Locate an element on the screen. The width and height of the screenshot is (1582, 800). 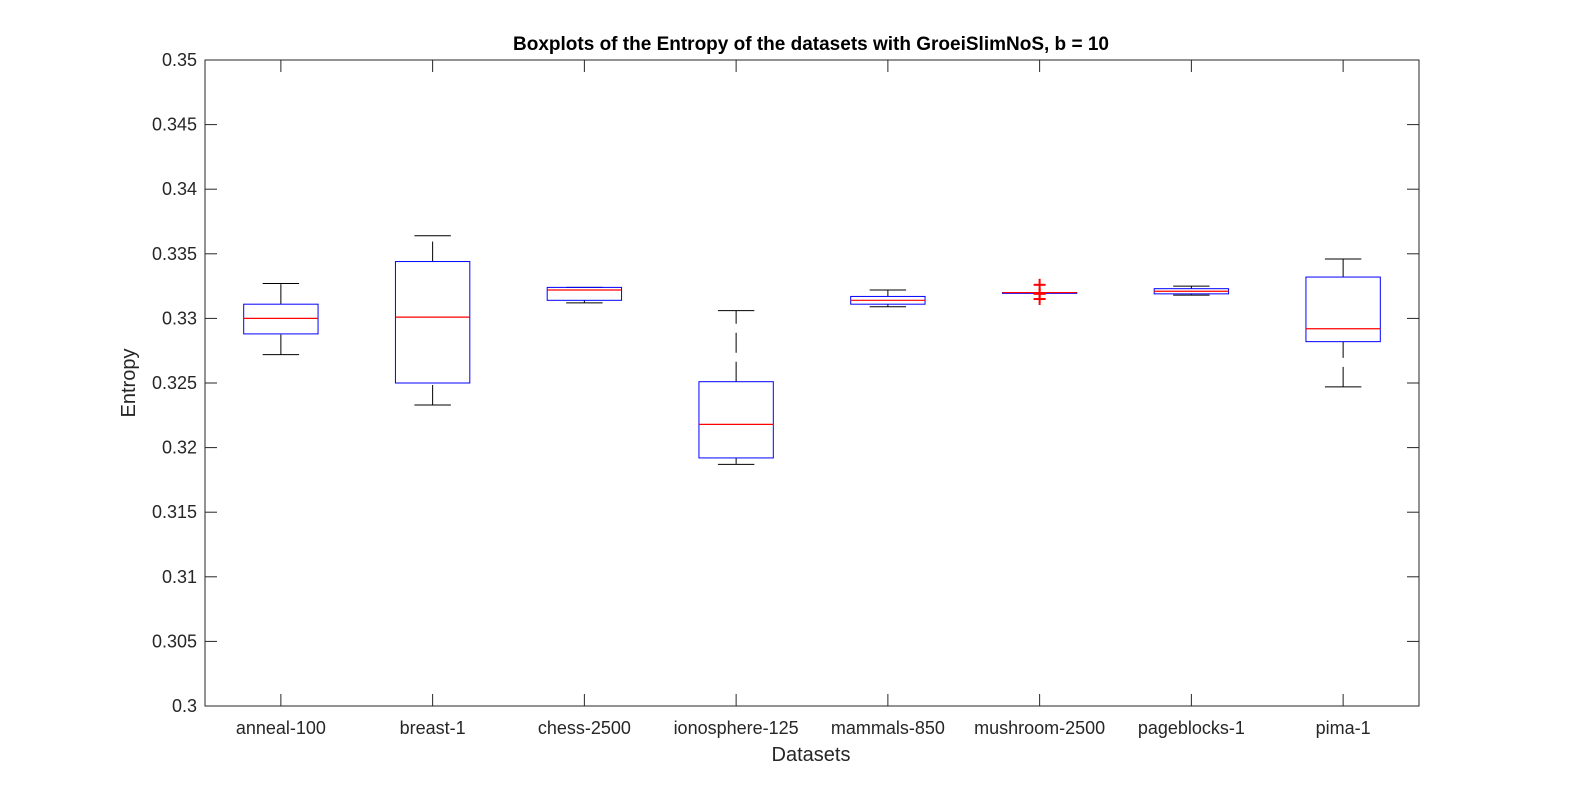
y-tick-label: 0.32 is located at coordinates (179, 448).